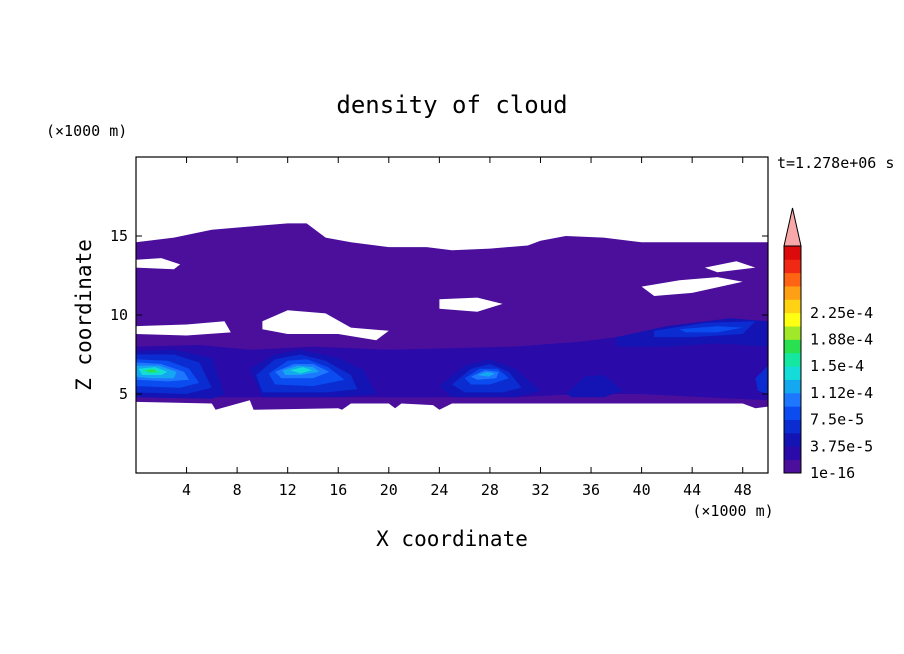  What do you see at coordinates (837, 420) in the screenshot?
I see `colorbar-tick-label: 7.5e-5` at bounding box center [837, 420].